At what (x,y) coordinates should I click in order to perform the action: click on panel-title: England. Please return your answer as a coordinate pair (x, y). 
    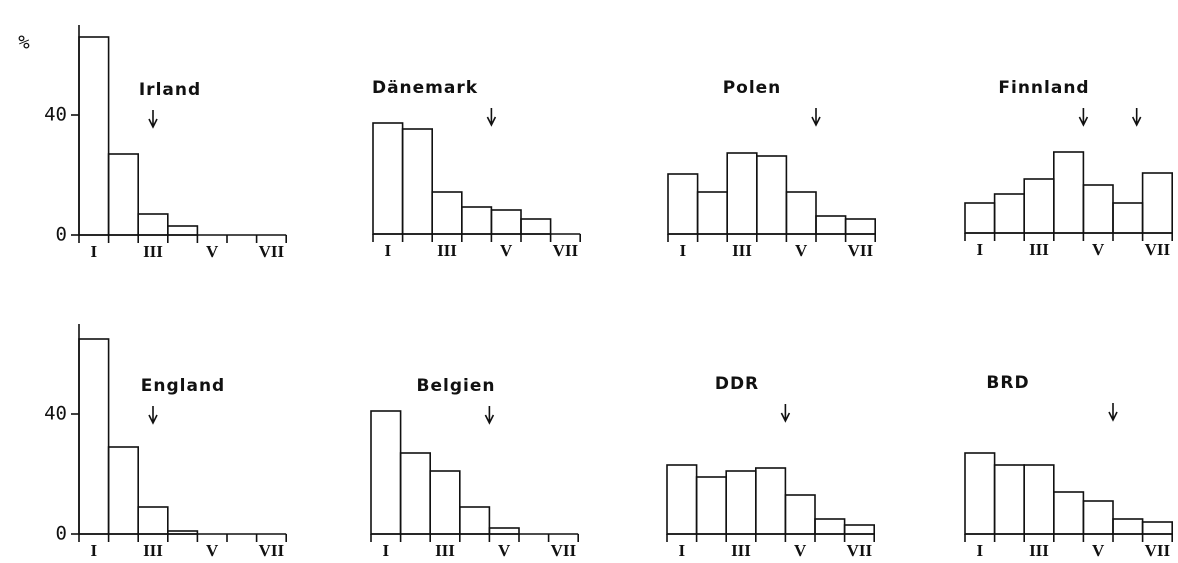
    Looking at the image, I should click on (183, 386).